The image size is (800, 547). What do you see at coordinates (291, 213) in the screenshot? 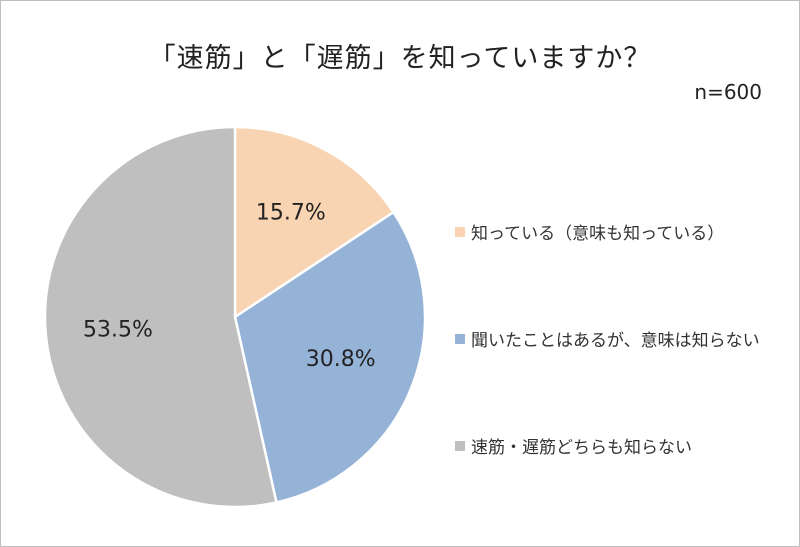
I see `data-label-1: 15.7%` at bounding box center [291, 213].